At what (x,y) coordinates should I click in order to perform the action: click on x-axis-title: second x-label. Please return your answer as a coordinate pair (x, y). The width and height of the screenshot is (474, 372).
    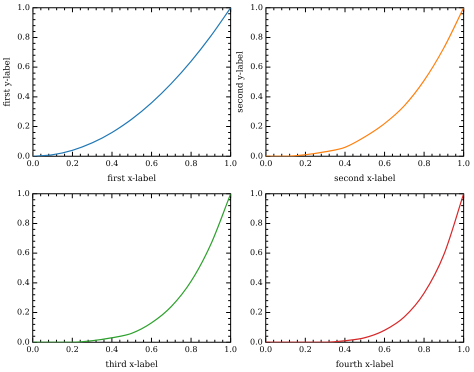
    Looking at the image, I should click on (365, 179).